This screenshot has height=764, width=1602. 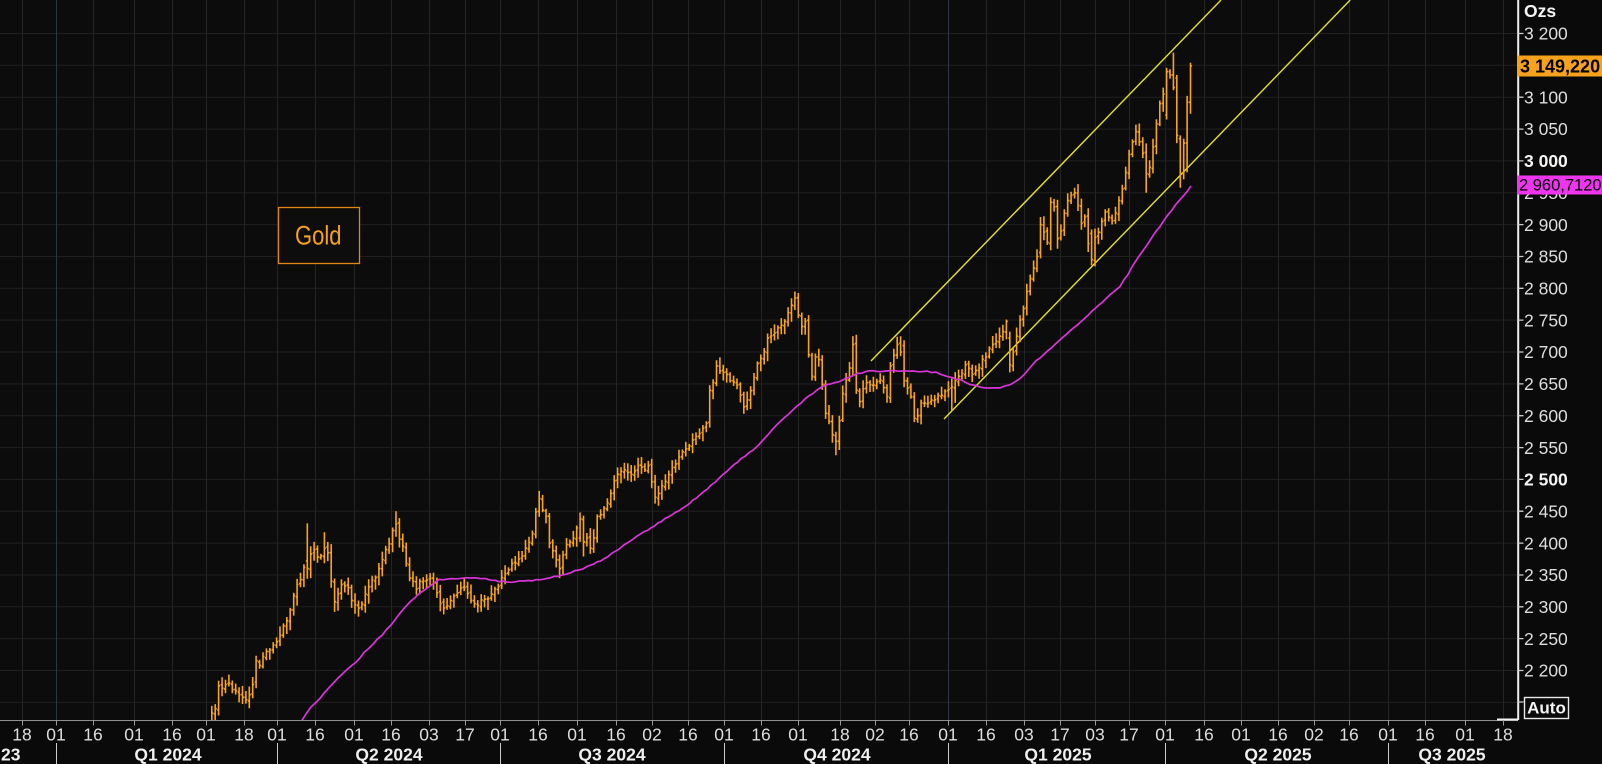 What do you see at coordinates (1546, 129) in the screenshot?
I see `svg-text: 3 050` at bounding box center [1546, 129].